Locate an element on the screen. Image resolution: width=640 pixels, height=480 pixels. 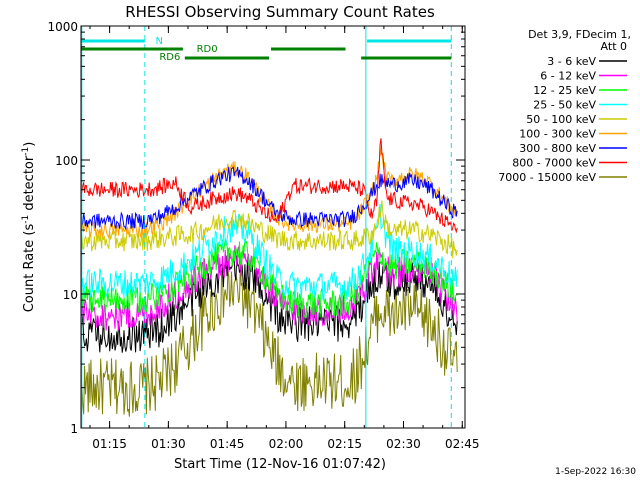
legend-item-label: 100 - 300 keV is located at coordinates (557, 134).